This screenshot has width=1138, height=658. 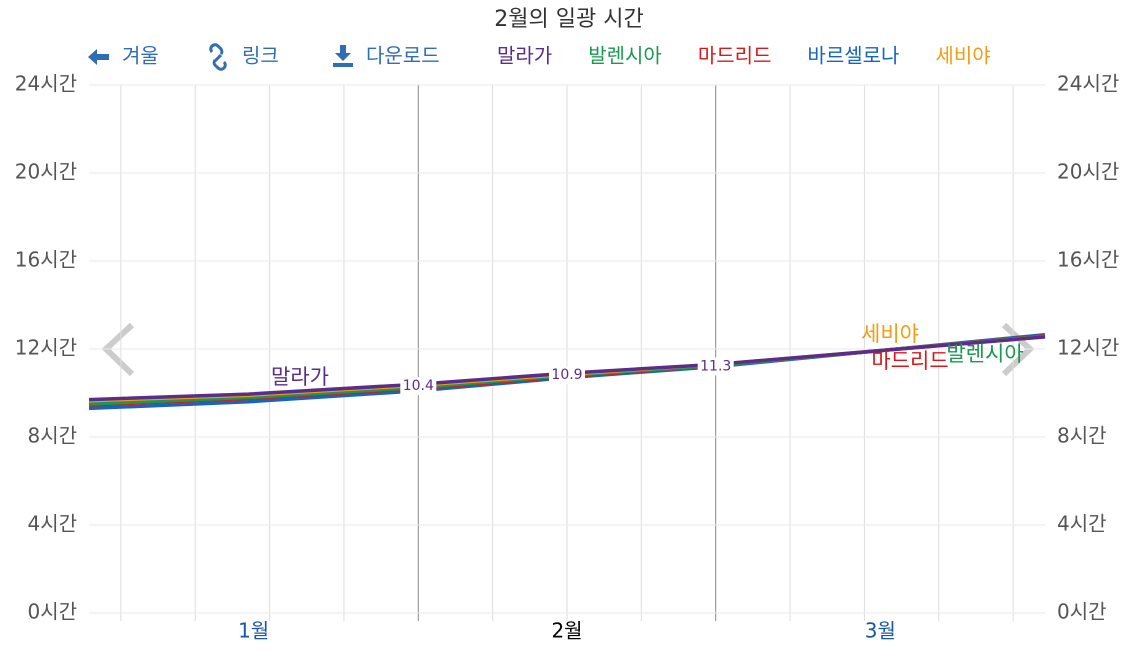 I want to click on value-label: 10.9, so click(x=566, y=375).